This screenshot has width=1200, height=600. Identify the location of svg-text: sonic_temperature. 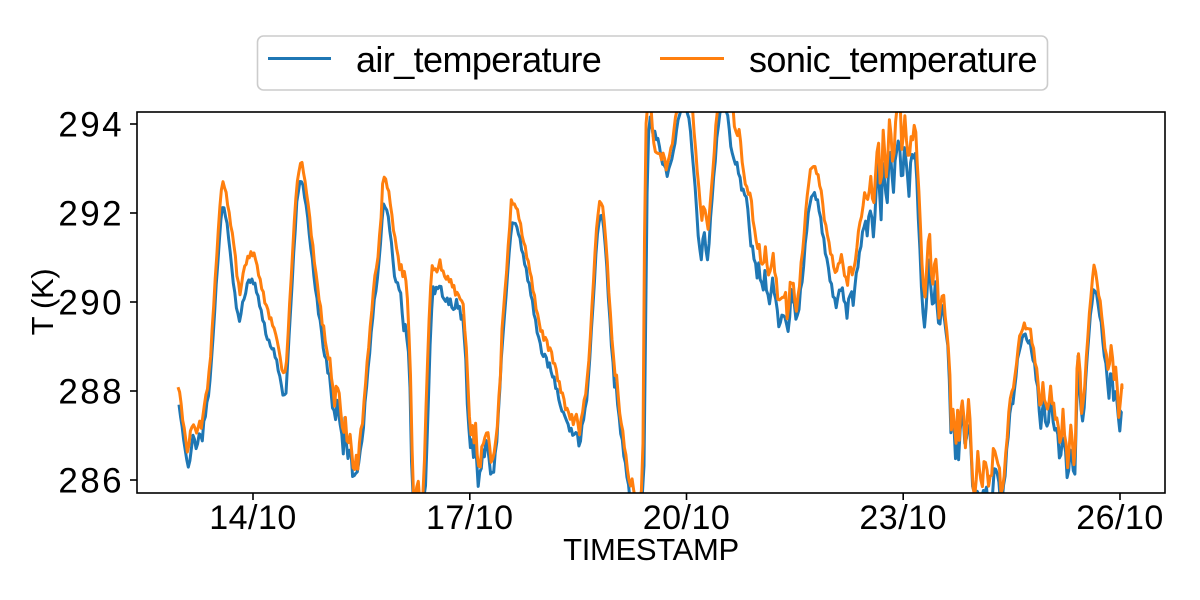
(893, 59).